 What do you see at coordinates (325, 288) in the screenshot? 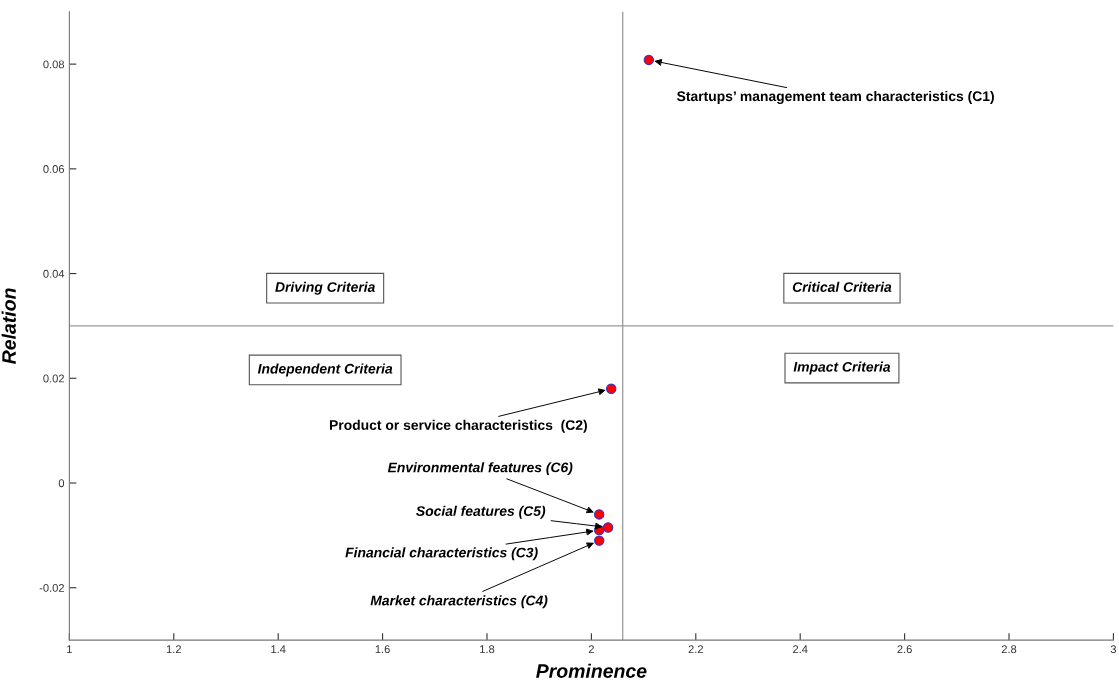
I see `annotation: Driving Criteria` at bounding box center [325, 288].